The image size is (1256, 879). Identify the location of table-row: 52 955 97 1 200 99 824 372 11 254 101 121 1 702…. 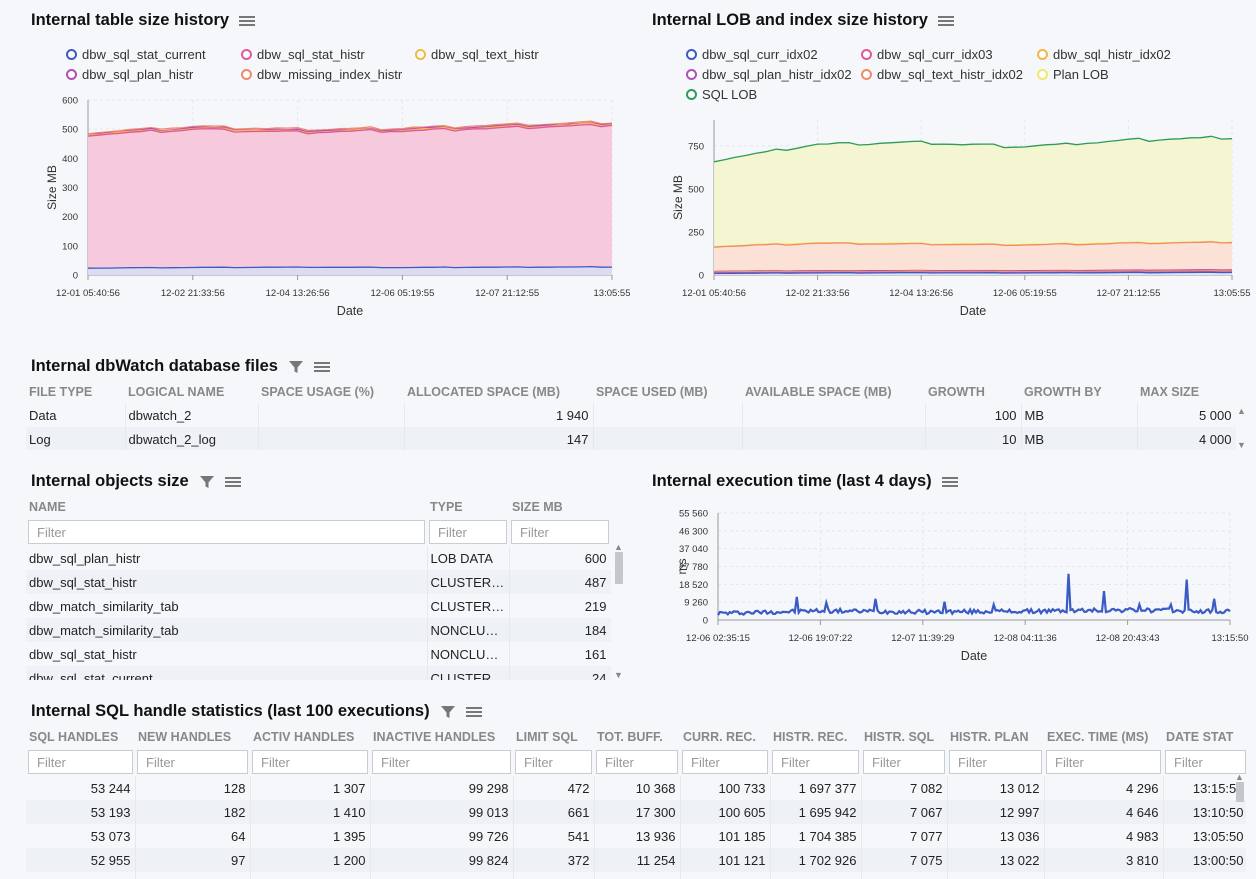
(636, 860).